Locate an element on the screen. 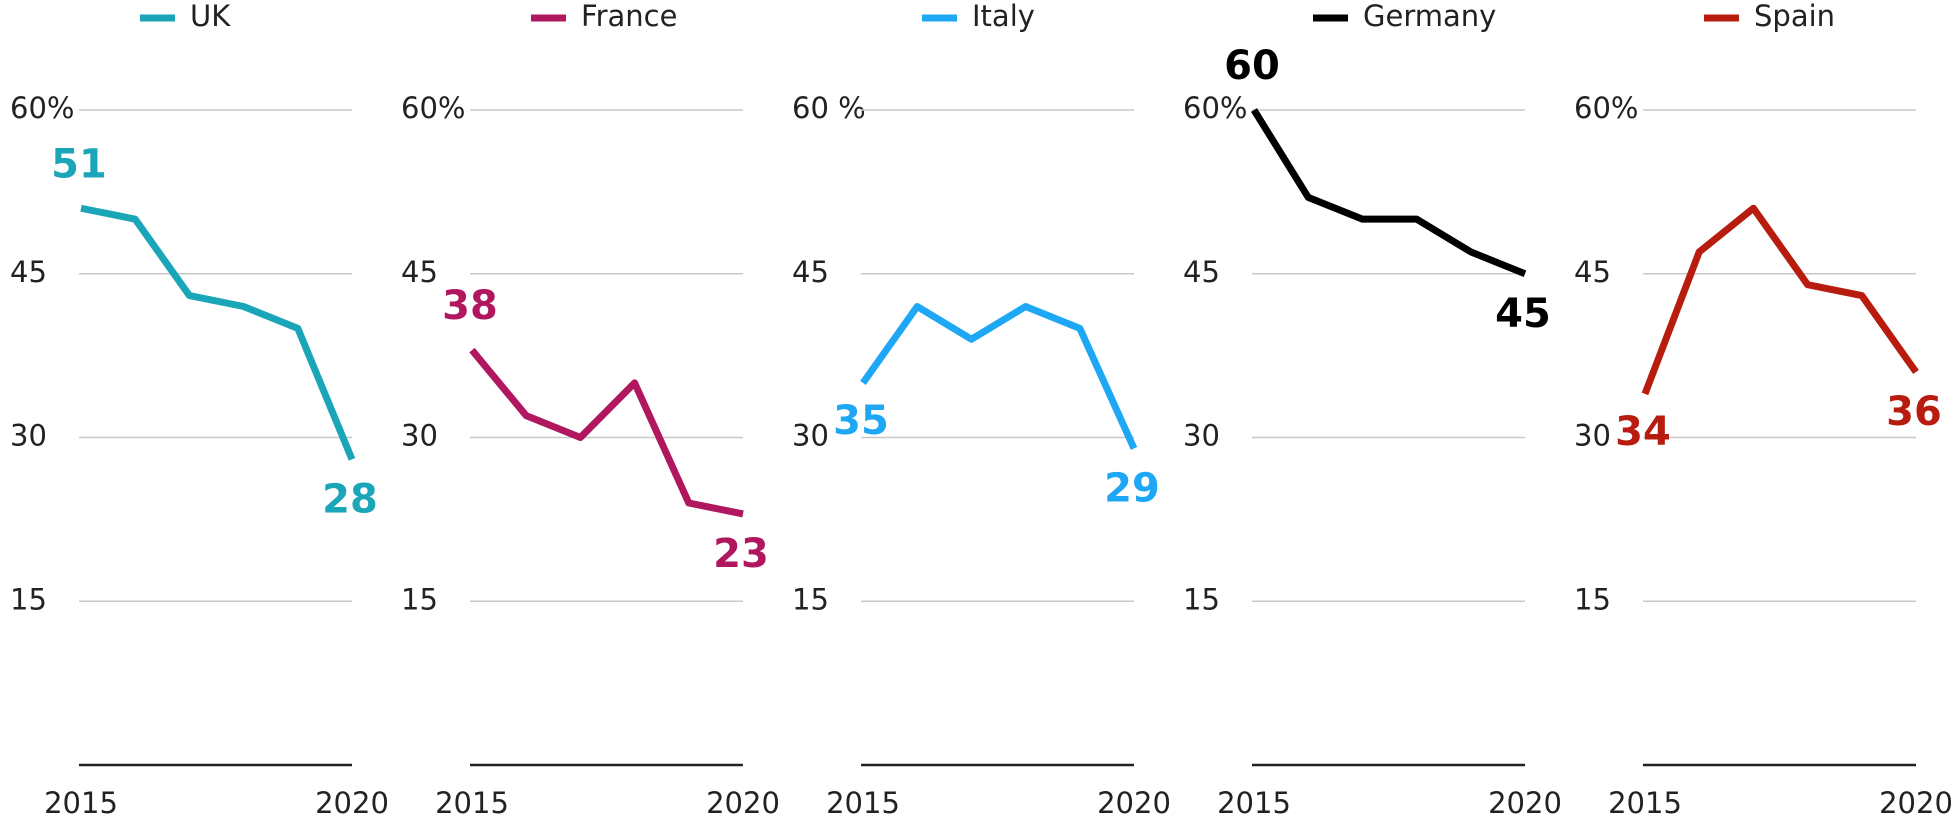 The image size is (1957, 822). legend-label: Italy is located at coordinates (1003, 16).